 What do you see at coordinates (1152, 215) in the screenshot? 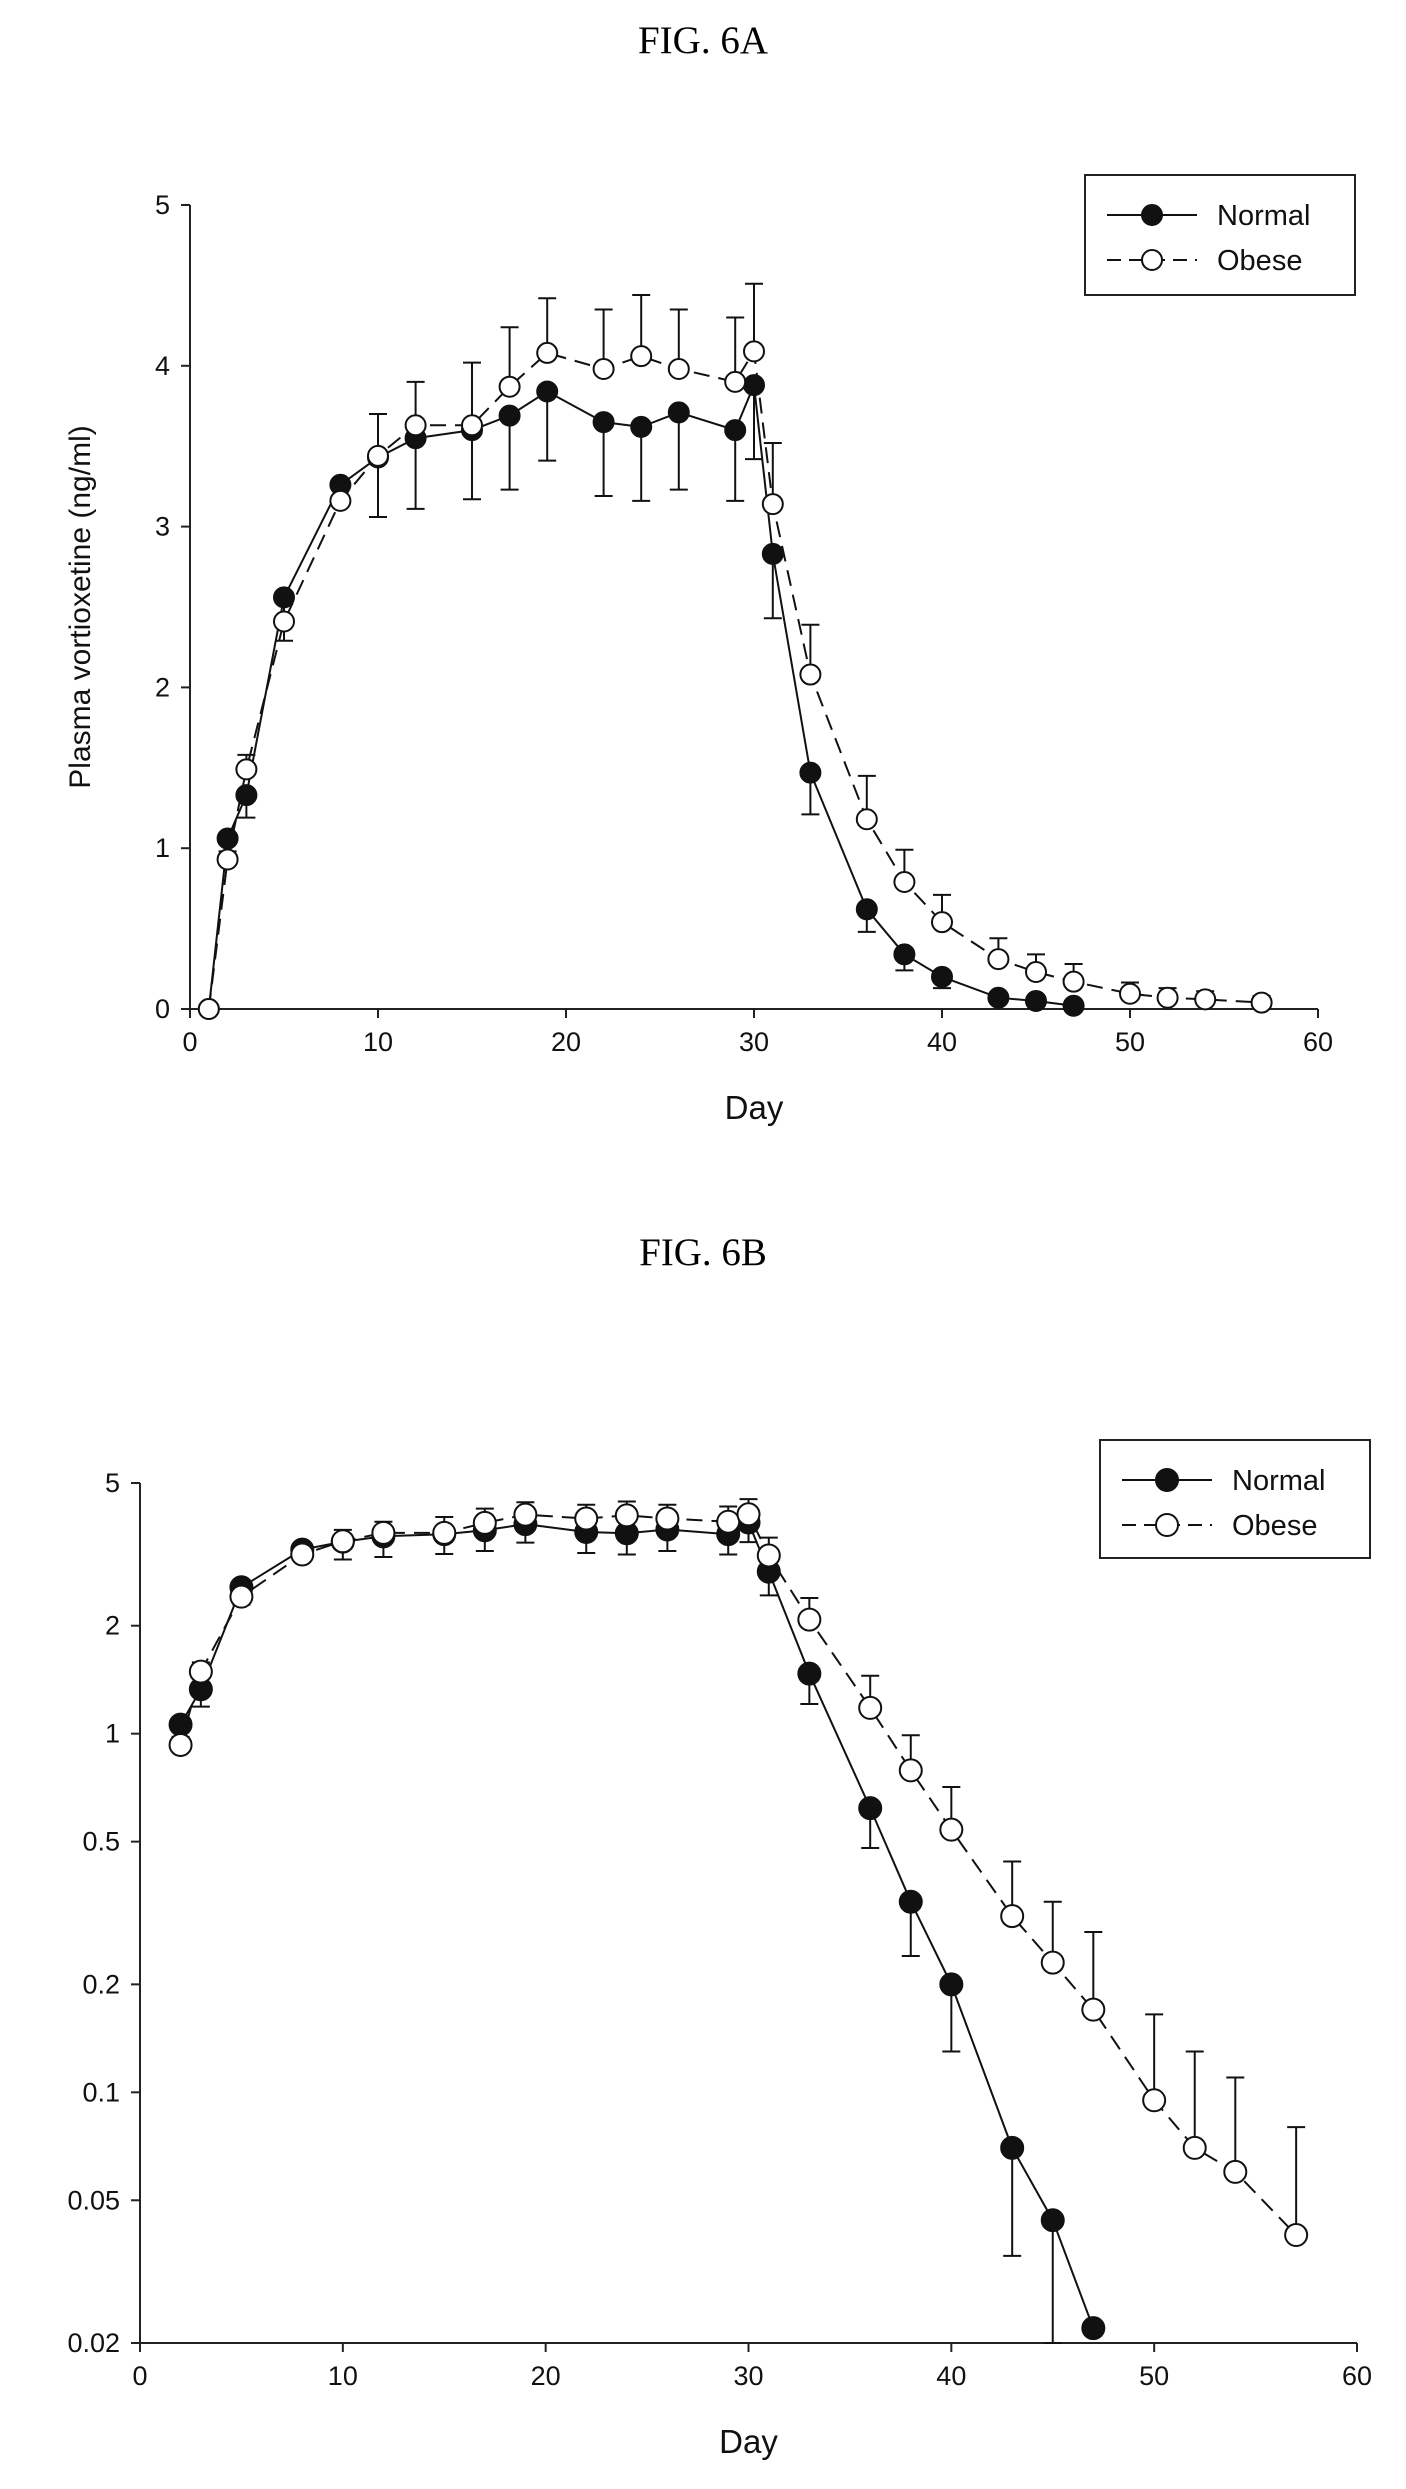
I see `legend-marker-normal` at bounding box center [1152, 215].